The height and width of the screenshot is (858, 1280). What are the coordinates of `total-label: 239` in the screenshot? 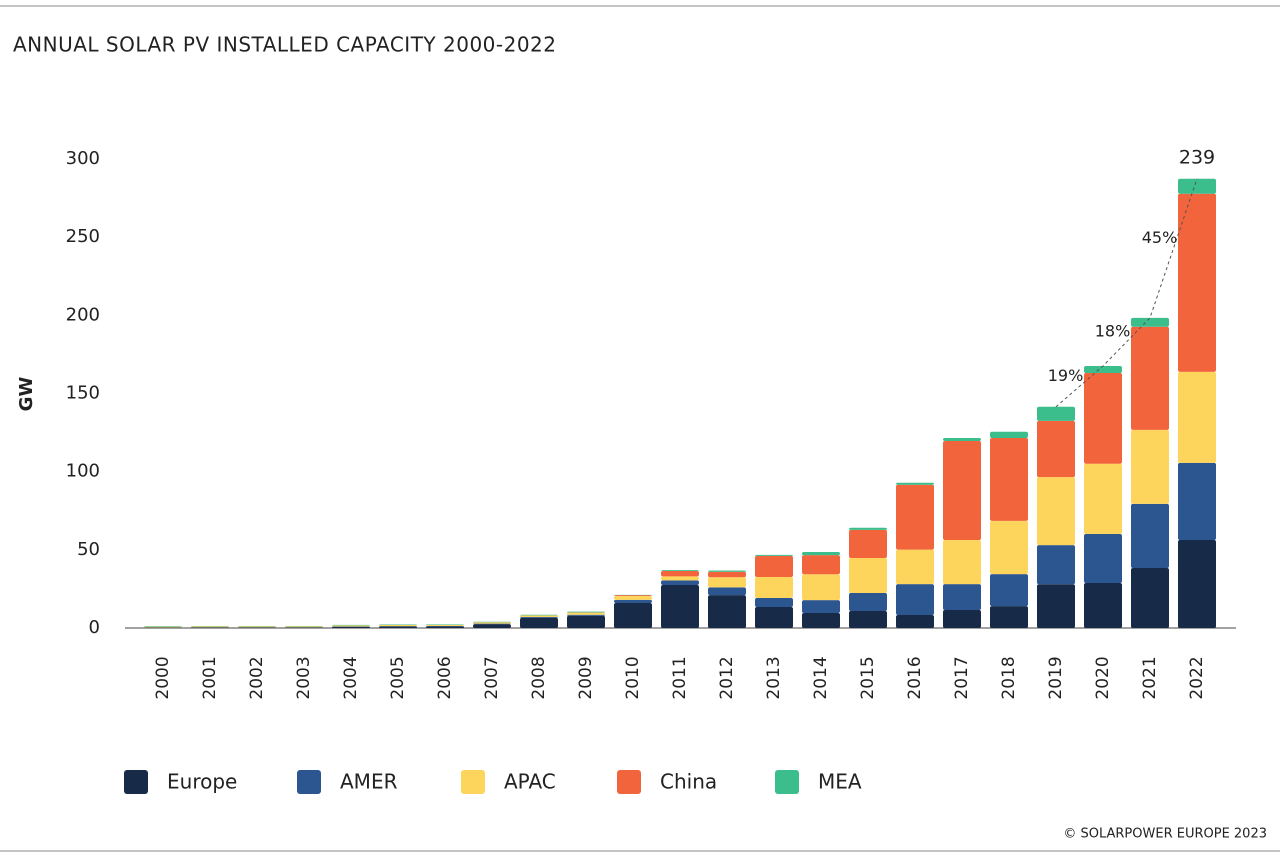 It's located at (1197, 158).